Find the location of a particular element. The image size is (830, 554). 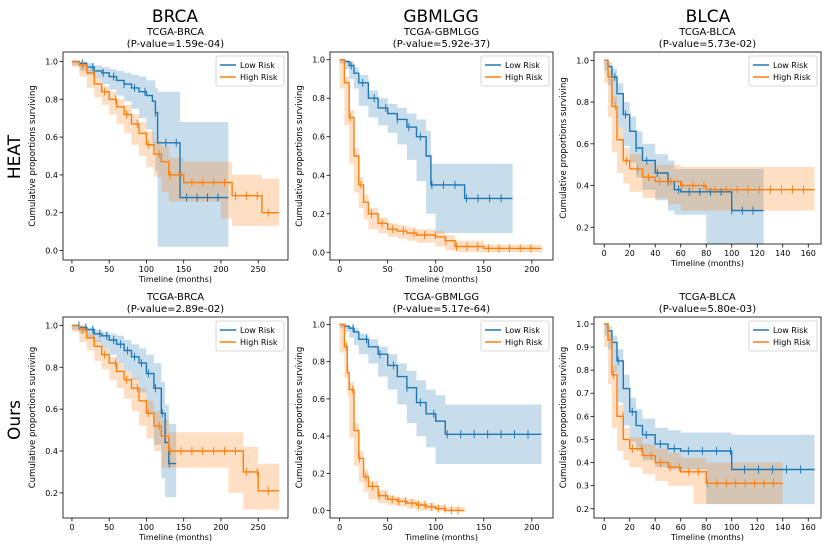

y-tick-label: 0.9 is located at coordinates (582, 347).